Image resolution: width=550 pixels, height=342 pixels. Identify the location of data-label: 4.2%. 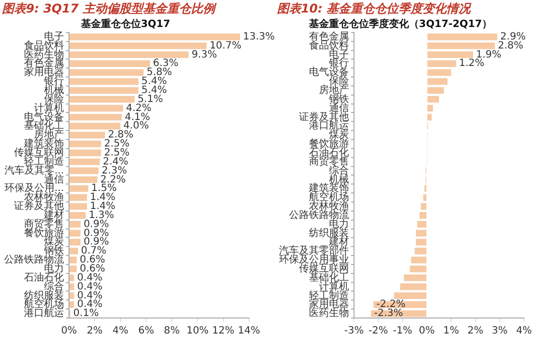
(139, 108).